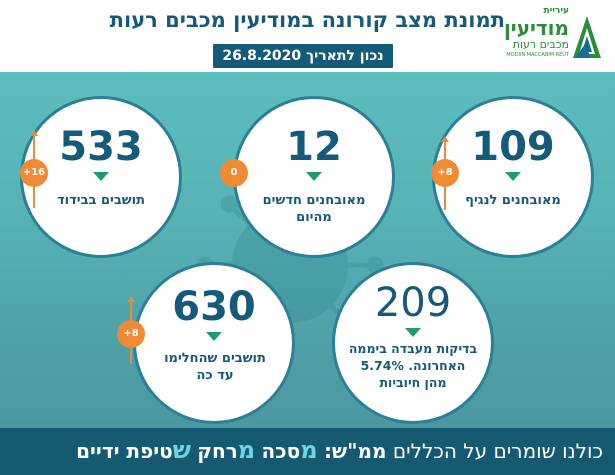  I want to click on stat-number: 630, so click(214, 307).